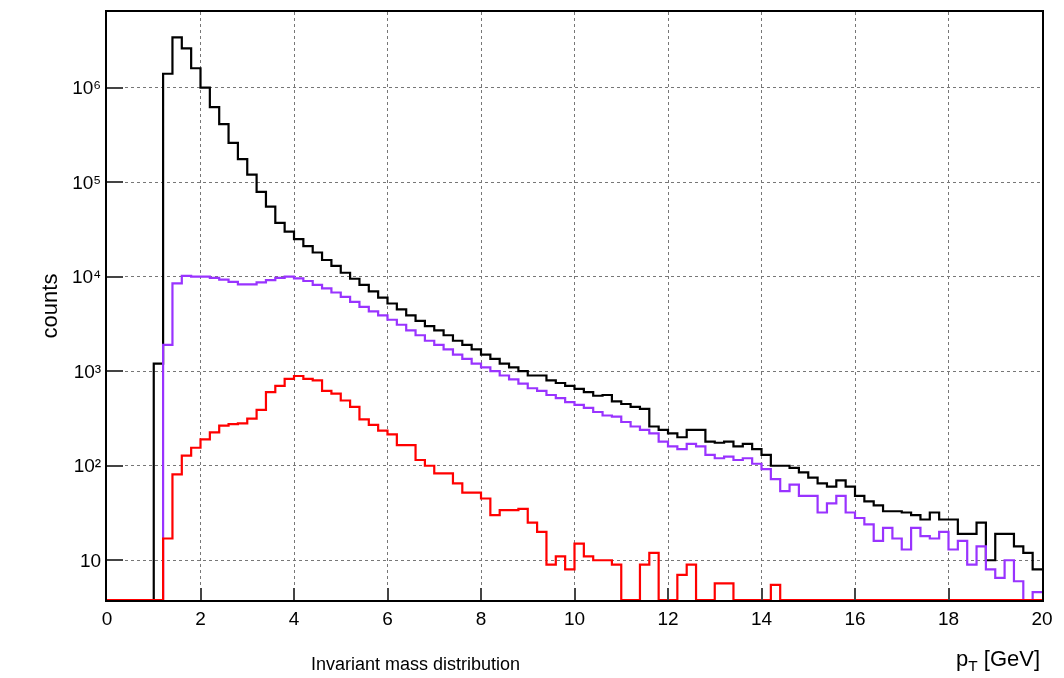 The image size is (1064, 678). What do you see at coordinates (91, 560) in the screenshot?
I see `y-tick-label: 10` at bounding box center [91, 560].